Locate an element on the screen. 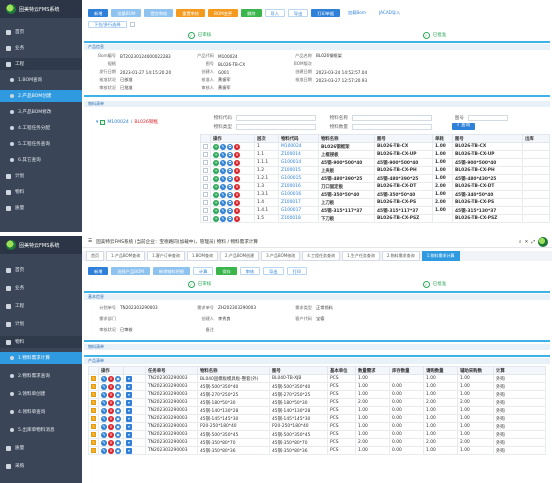 The image size is (552, 483). cell-code: Z100018 is located at coordinates (298, 218).